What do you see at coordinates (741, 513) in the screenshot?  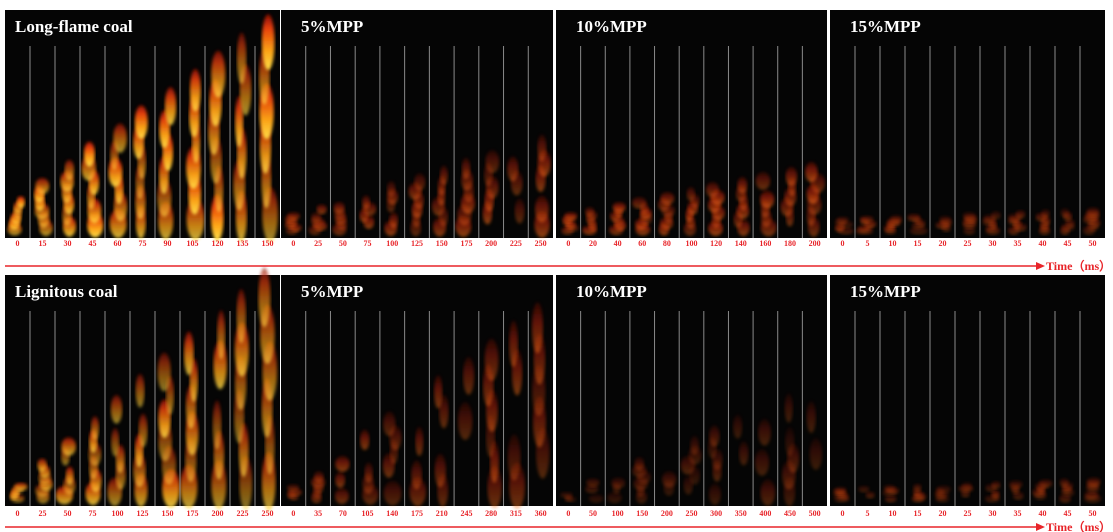 I see `time-label: 350` at bounding box center [741, 513].